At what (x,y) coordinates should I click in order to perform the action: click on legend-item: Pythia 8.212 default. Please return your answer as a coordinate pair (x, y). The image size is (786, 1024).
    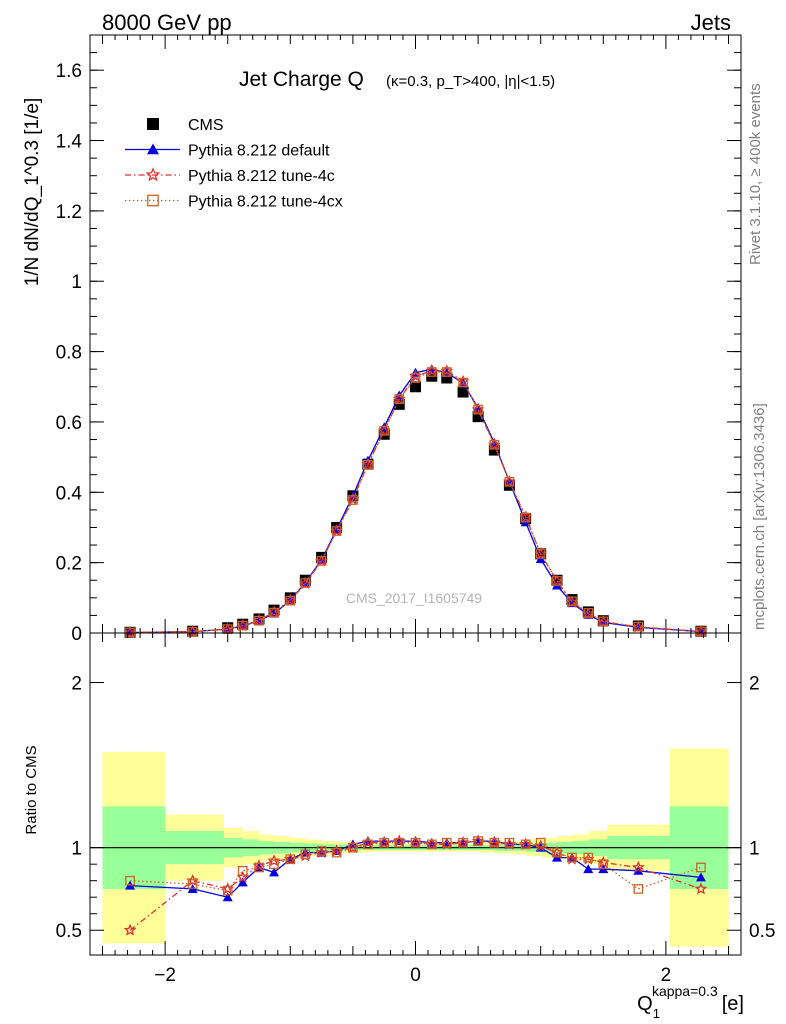
    Looking at the image, I should click on (227, 151).